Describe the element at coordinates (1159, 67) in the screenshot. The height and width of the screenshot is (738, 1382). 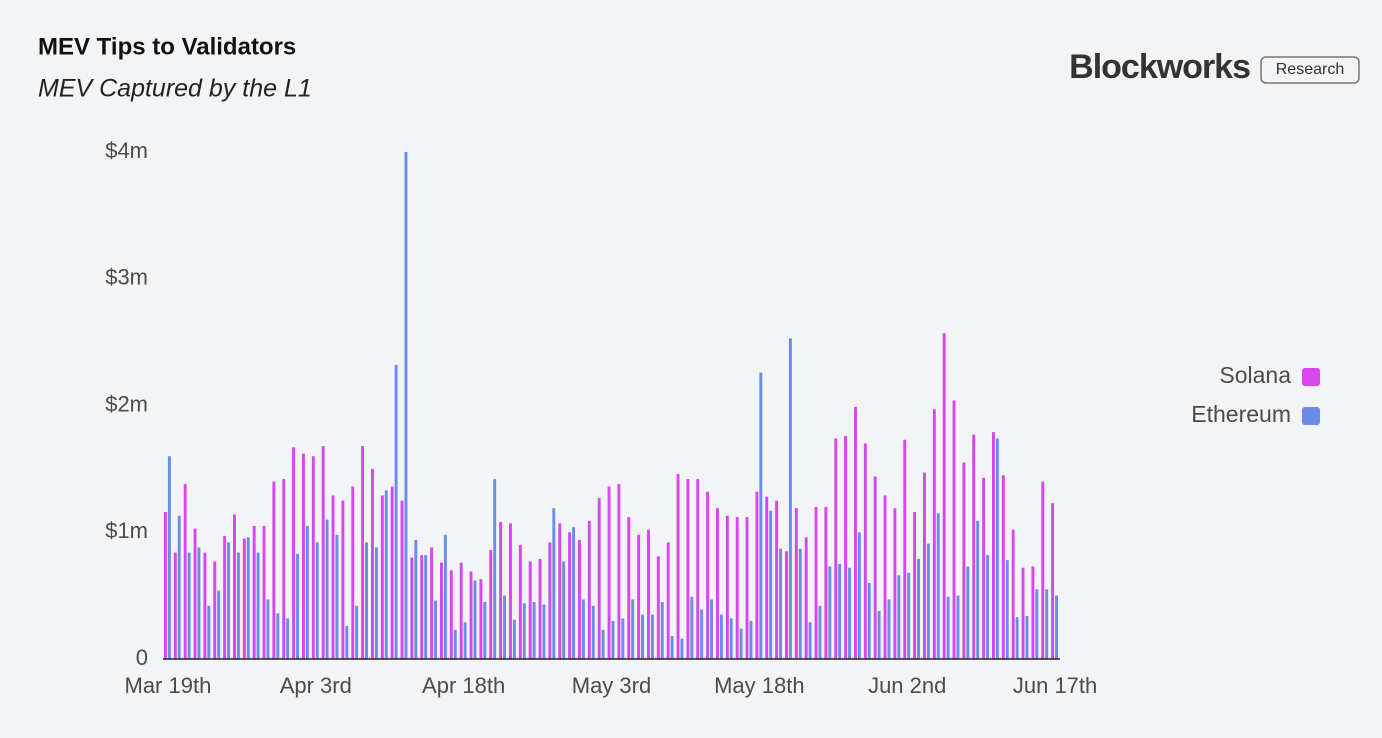
I see `brand-logo: Blockworks` at that location.